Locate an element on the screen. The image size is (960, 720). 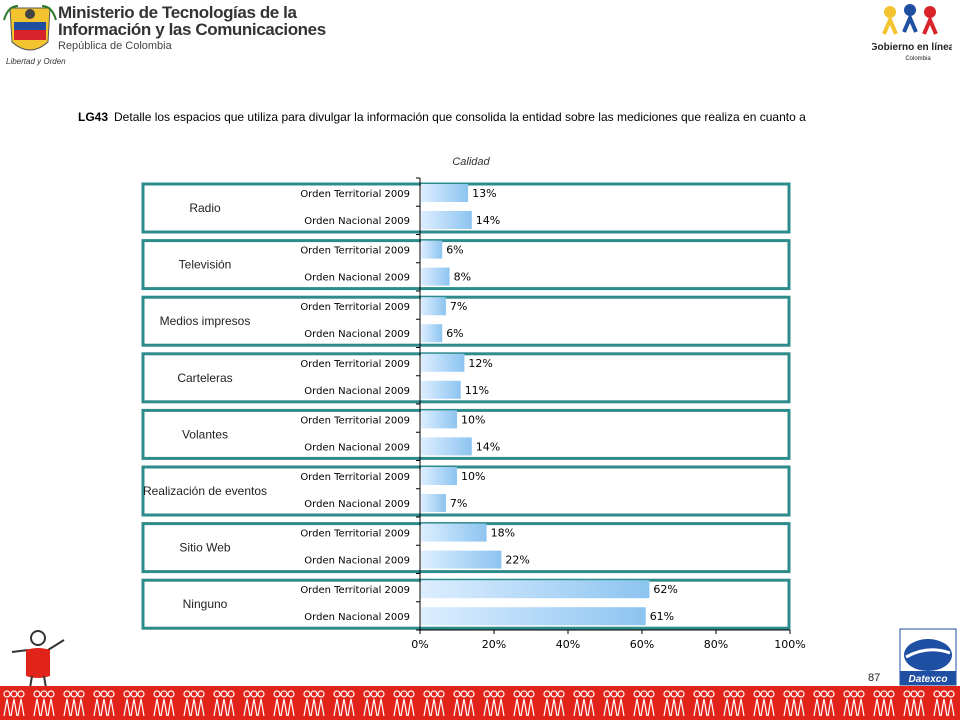
ministry-line-3: República de Colombia is located at coordinates (115, 46).